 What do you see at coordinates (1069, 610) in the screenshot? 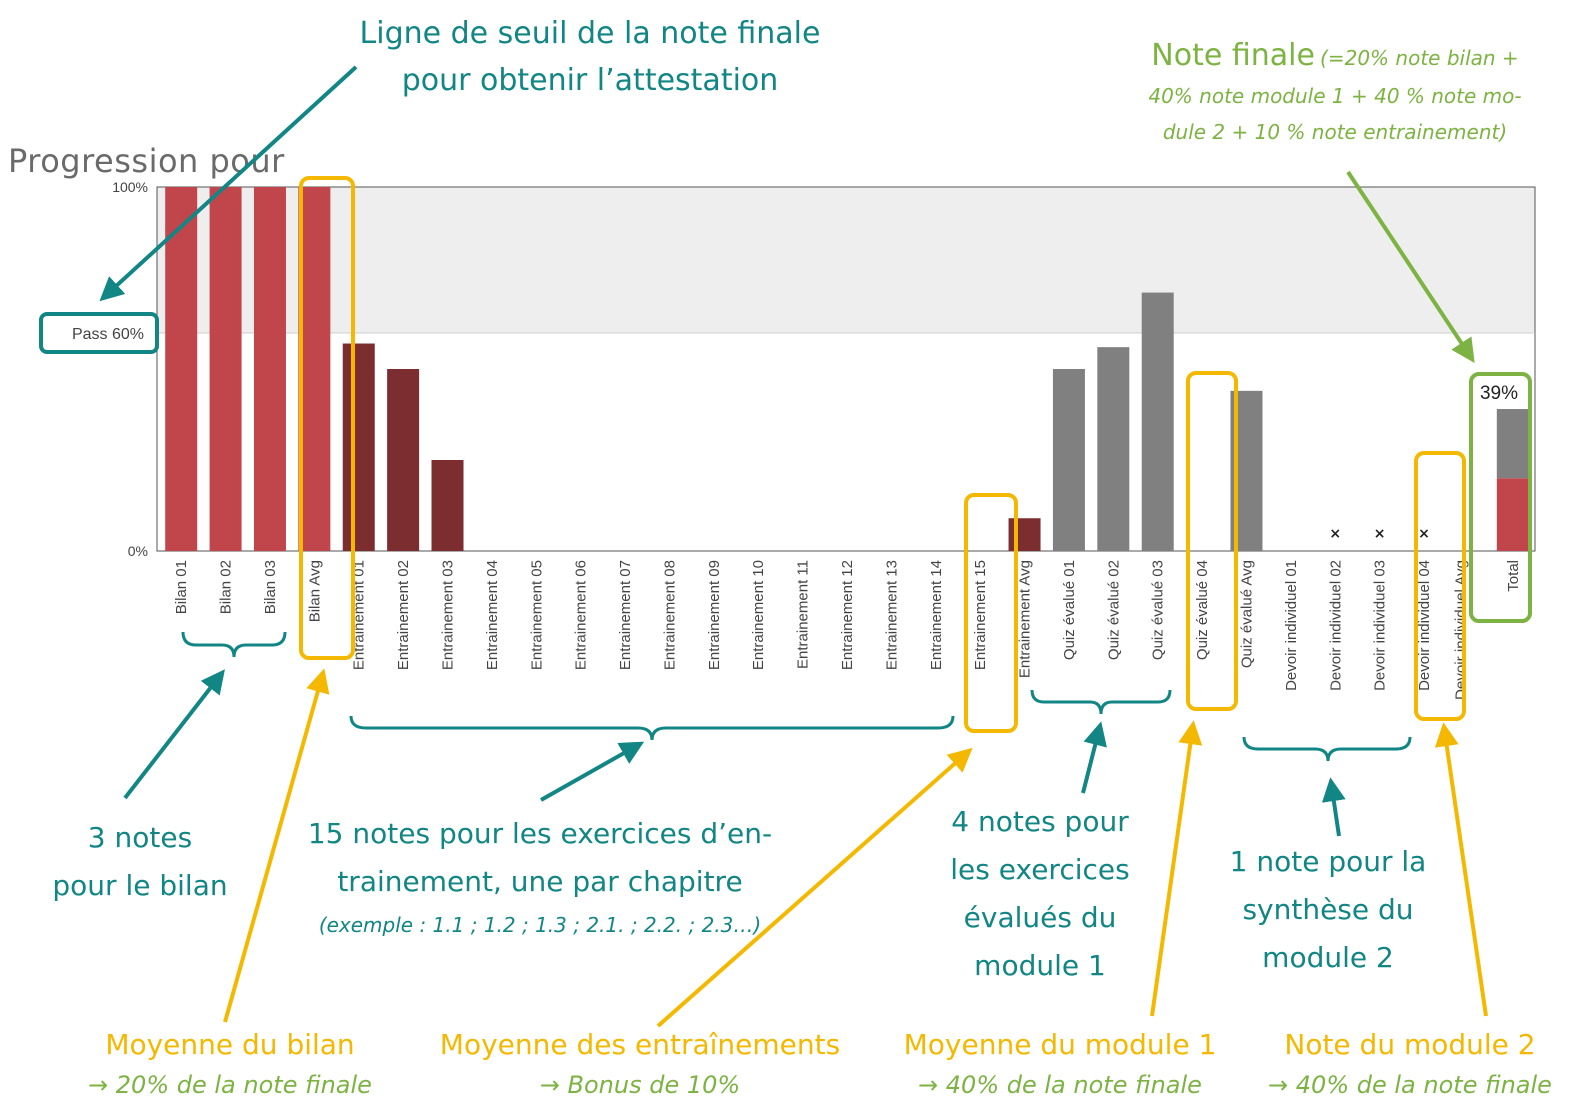
I see `x-label-quiz-evalue-01: Quiz évalué 01` at bounding box center [1069, 610].